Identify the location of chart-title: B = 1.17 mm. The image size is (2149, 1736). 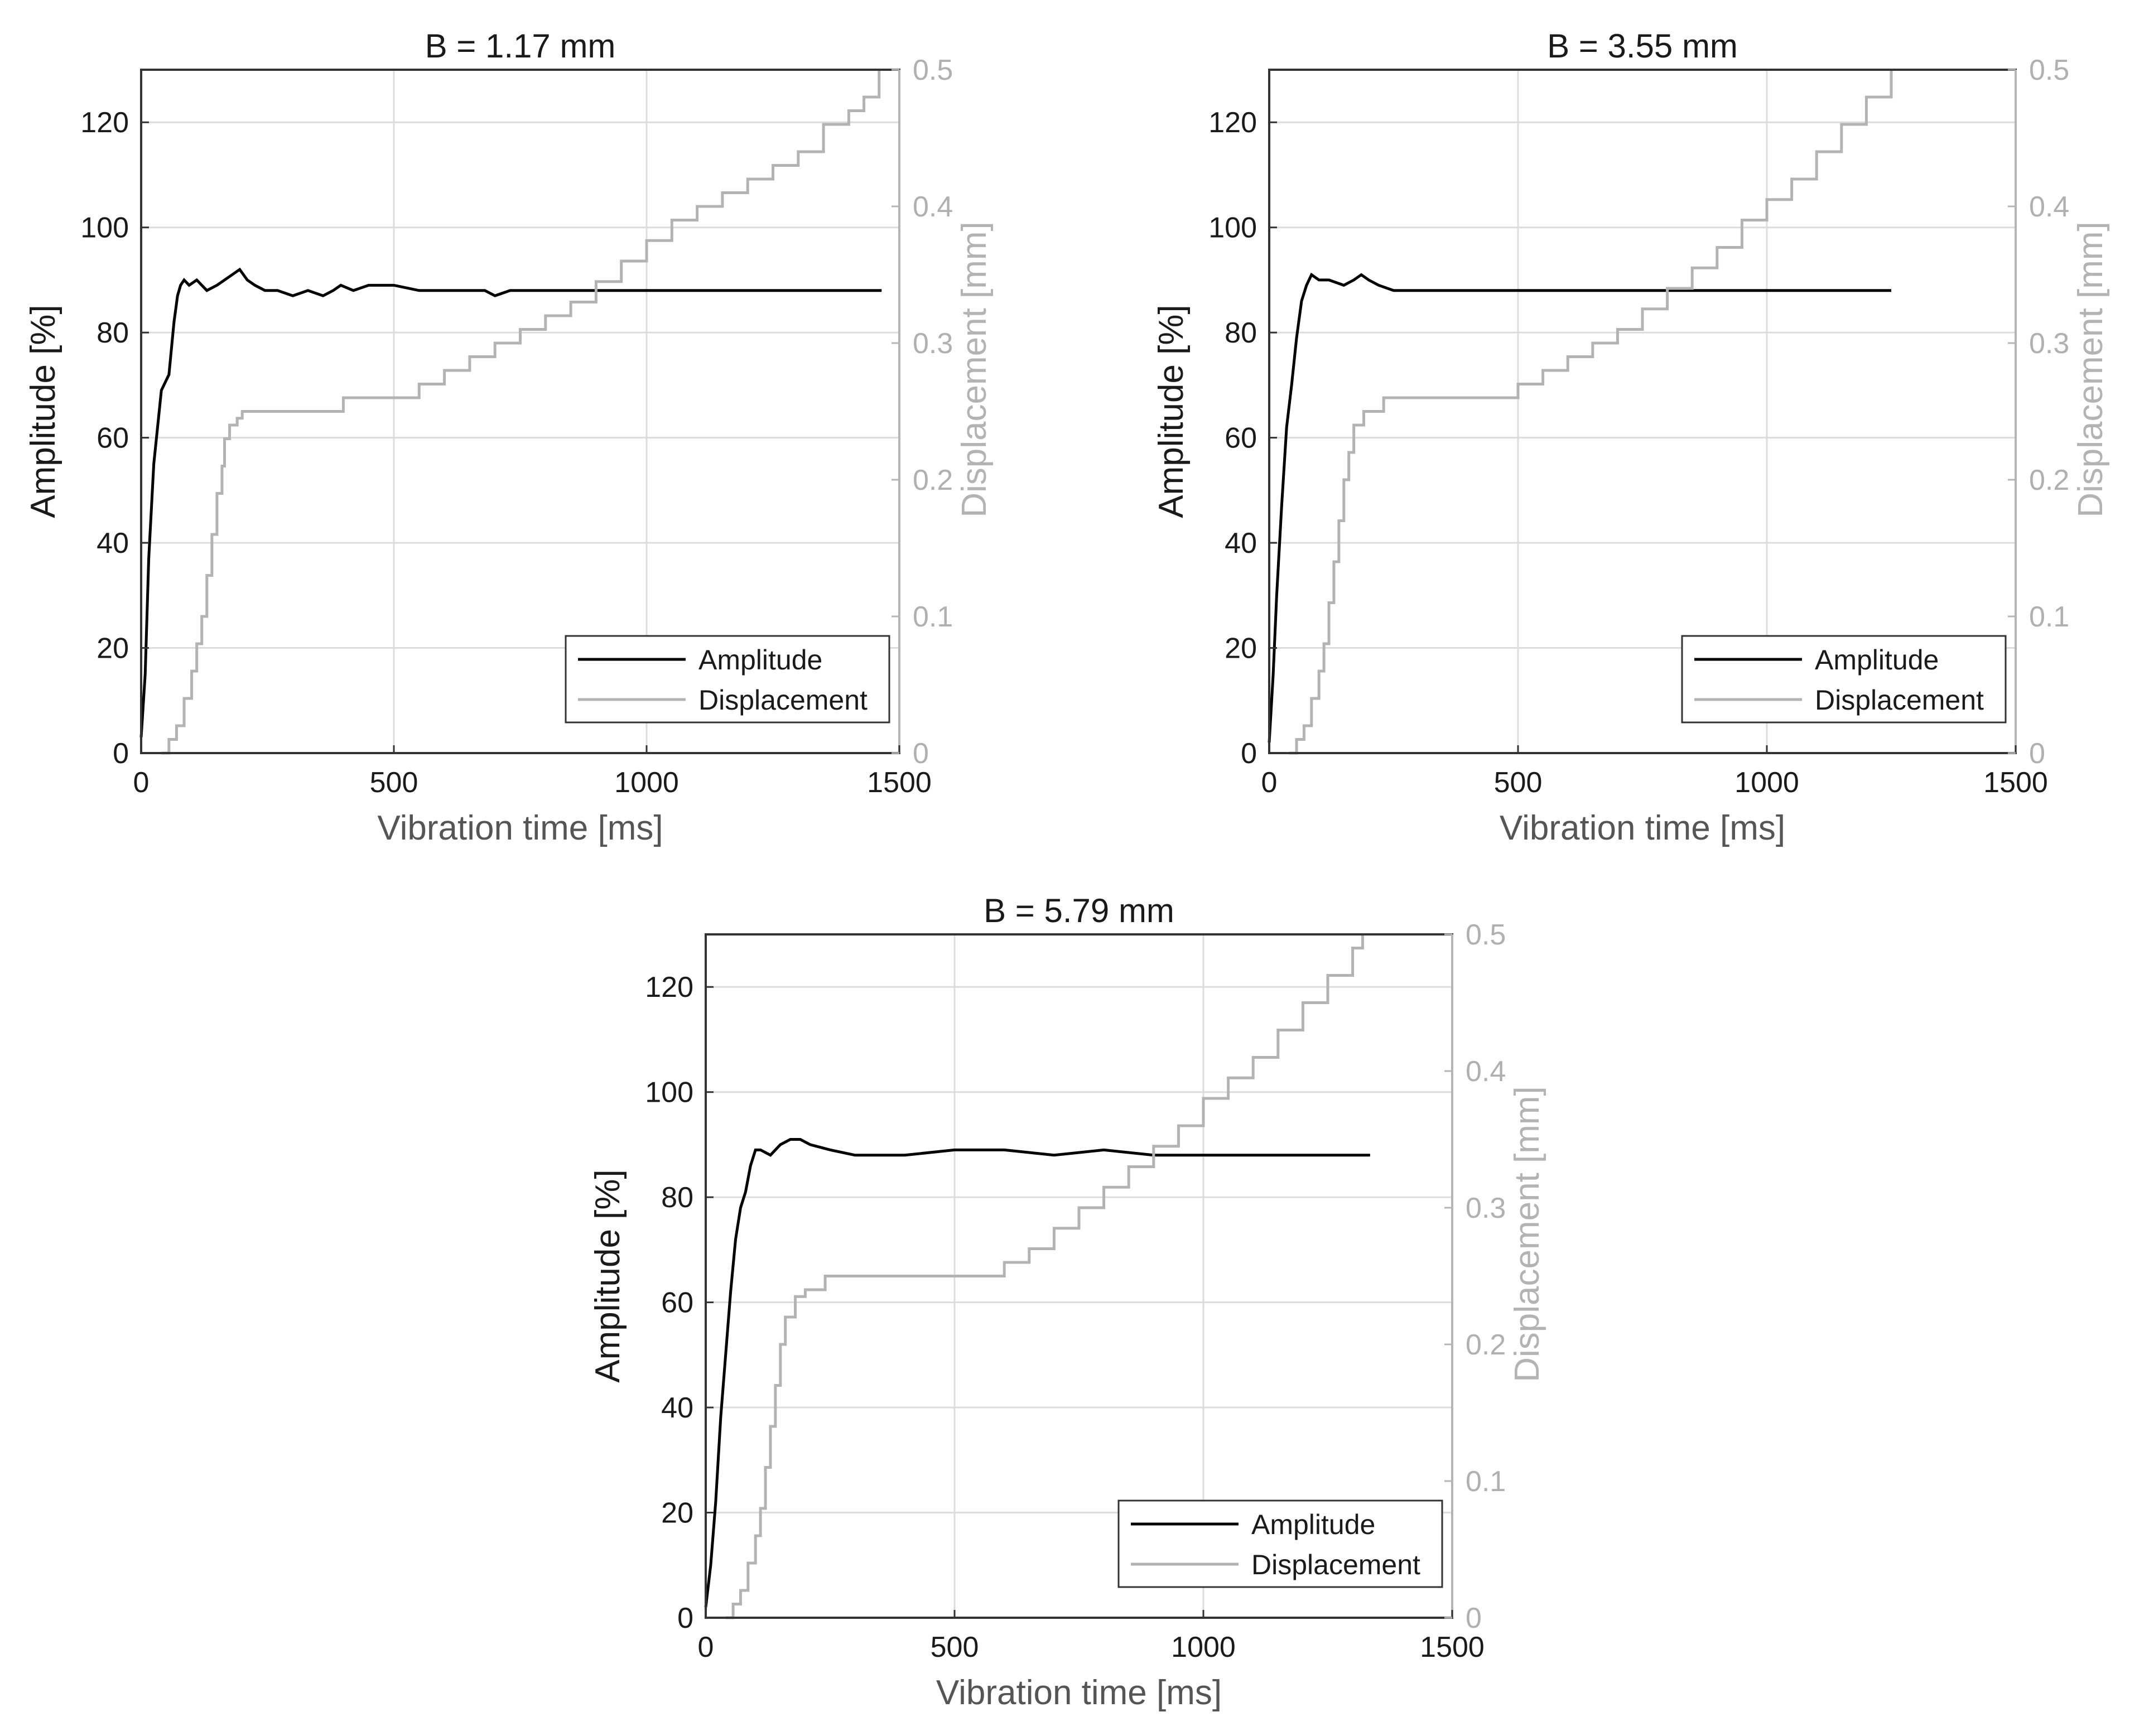
(520, 46).